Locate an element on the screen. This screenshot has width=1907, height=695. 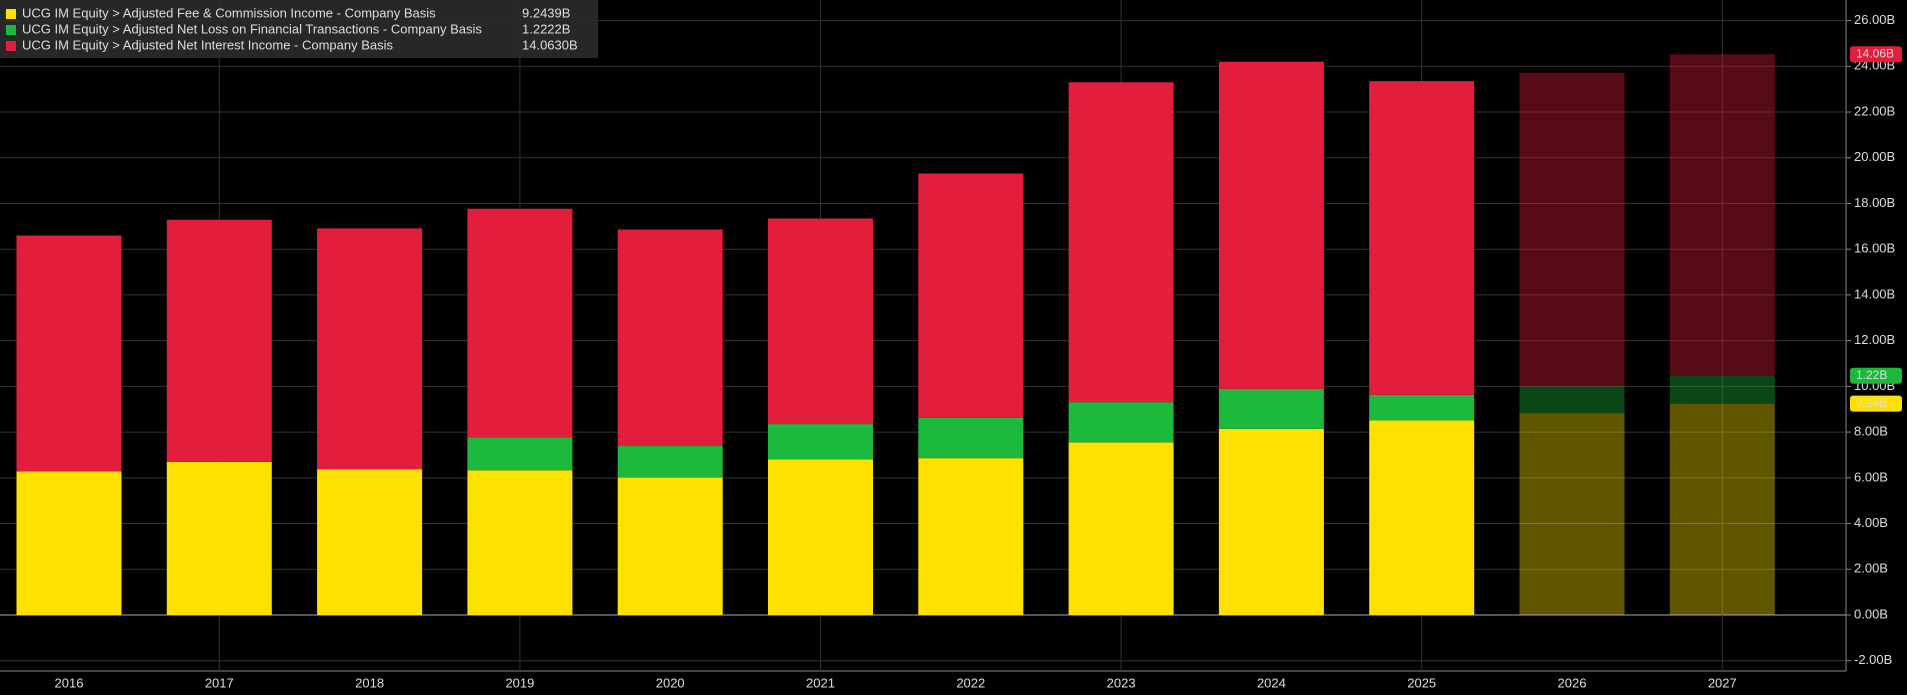
legend-box is located at coordinates (299, 29).